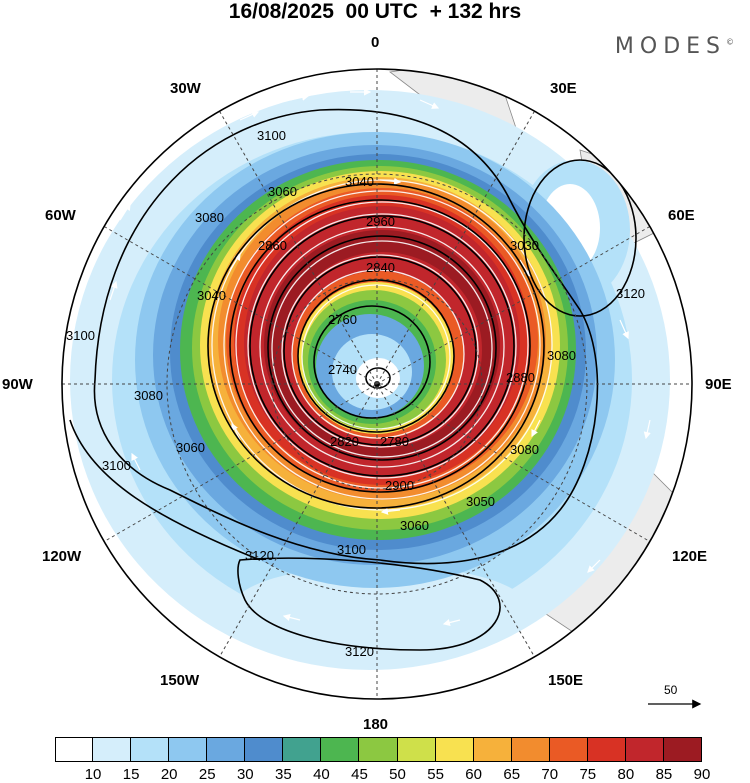 Image resolution: width=750 pixels, height=783 pixels. Describe the element at coordinates (17, 384) in the screenshot. I see `meridian-label-90w: 90W` at that location.